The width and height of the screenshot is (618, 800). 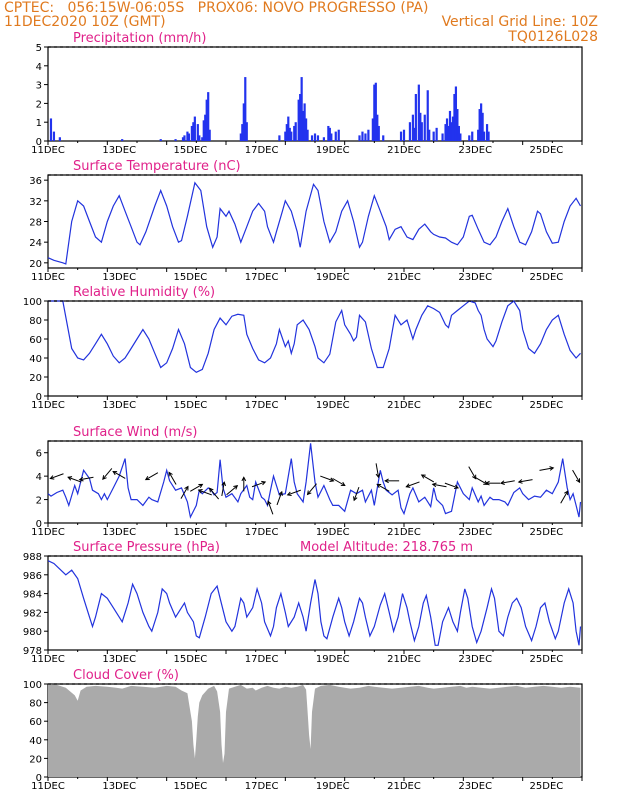 What do you see at coordinates (547, 150) in the screenshot?
I see `x-tick-label: 25DEC` at bounding box center [547, 150].